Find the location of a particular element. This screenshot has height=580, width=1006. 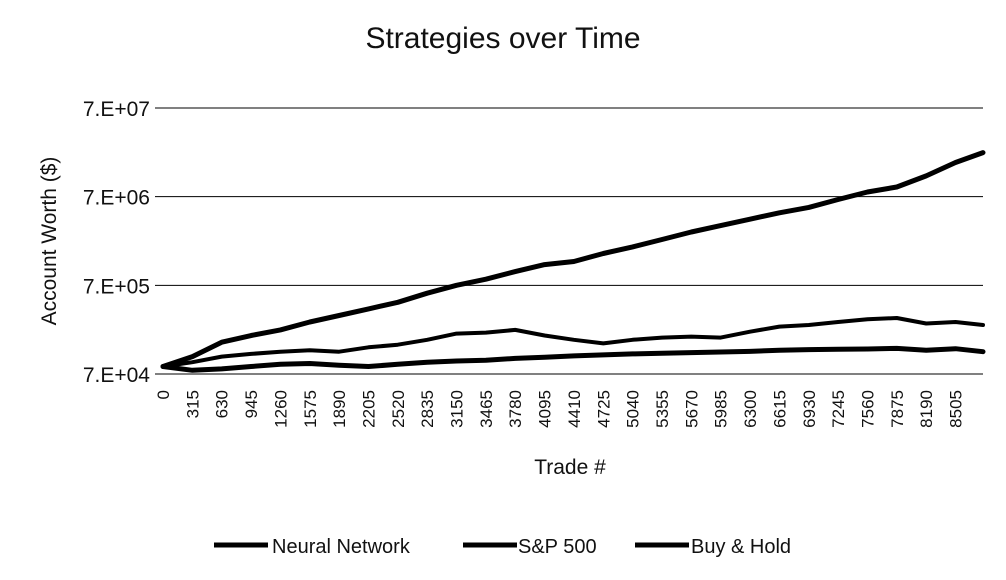

x-tick-label: 630 is located at coordinates (222, 404).